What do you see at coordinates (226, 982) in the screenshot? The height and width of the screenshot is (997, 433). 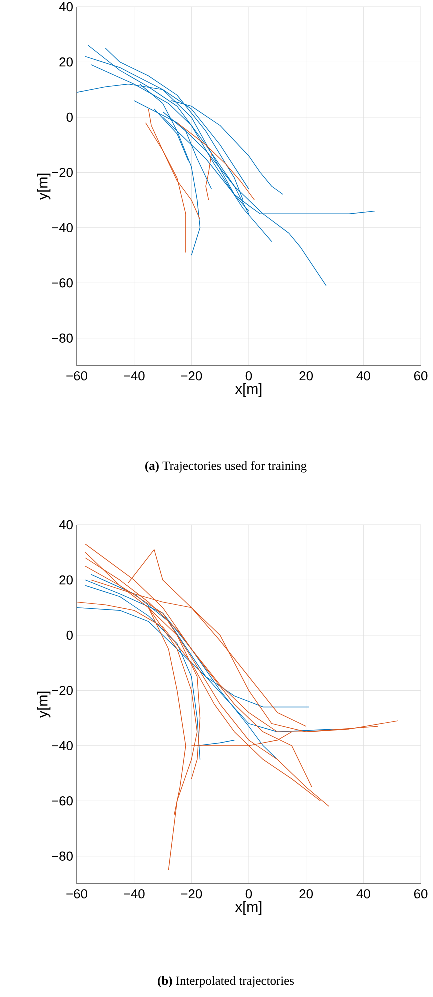 I see `text: (b) Interpolated trajectories` at bounding box center [226, 982].